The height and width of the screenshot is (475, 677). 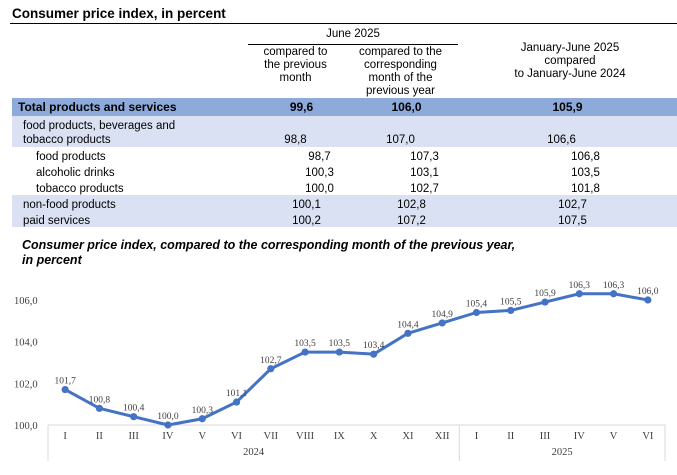 I want to click on table-row: tobacco products 100,0 102,7 101,8, so click(x=344, y=187).